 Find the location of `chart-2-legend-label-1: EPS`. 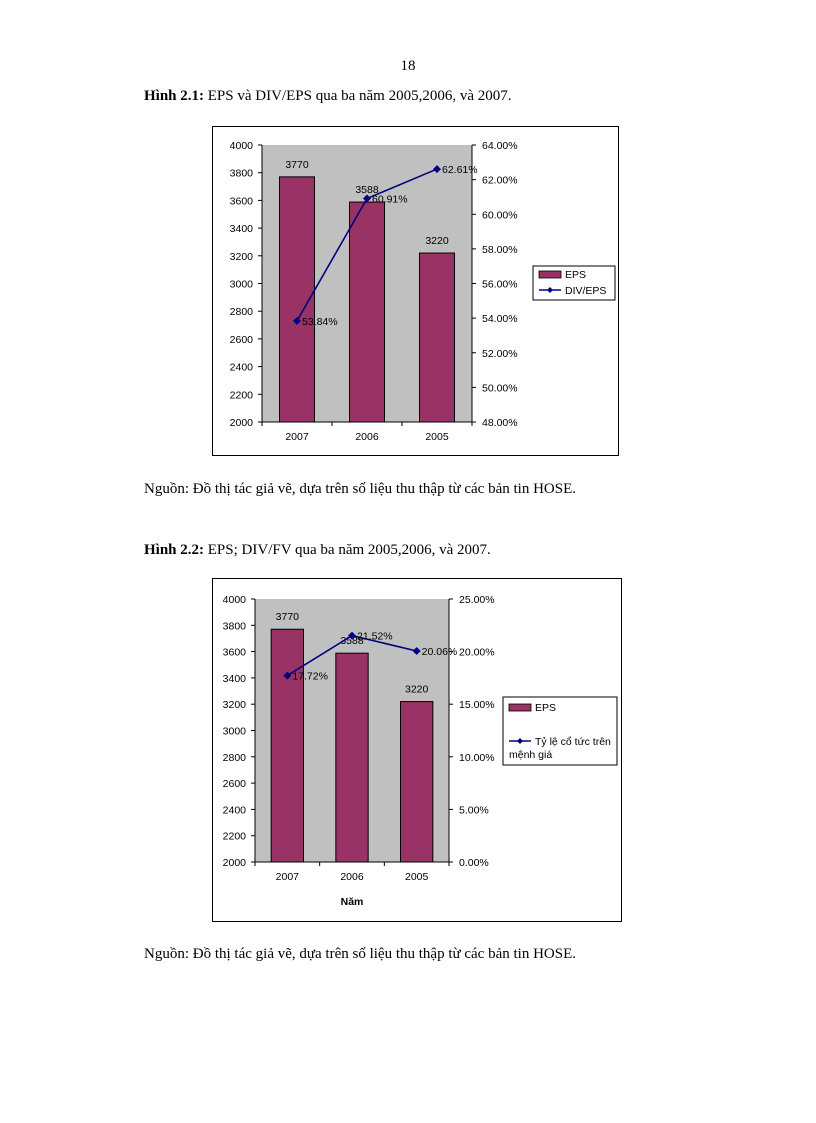

chart-2-legend-label-1: EPS is located at coordinates (545, 708).